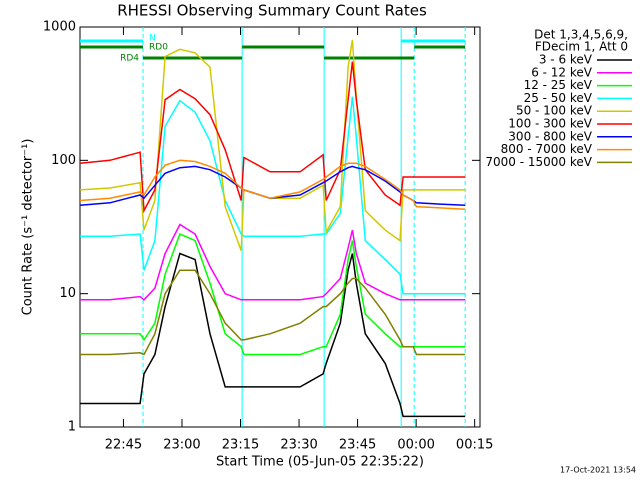  I want to click on legend-label: 12 - 25 keV, so click(558, 85).